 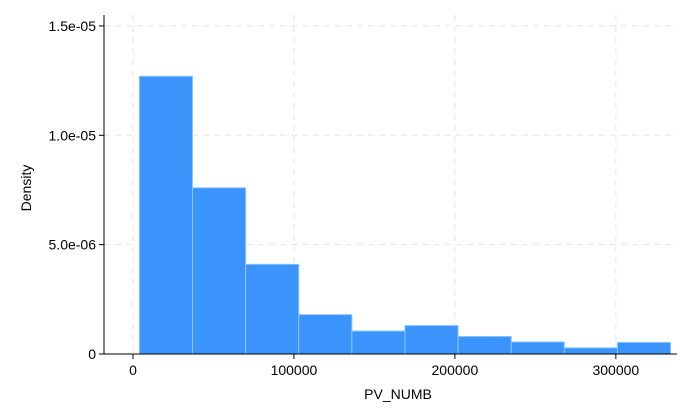 I want to click on x-axis-title: PV_NUMB, so click(x=398, y=394).